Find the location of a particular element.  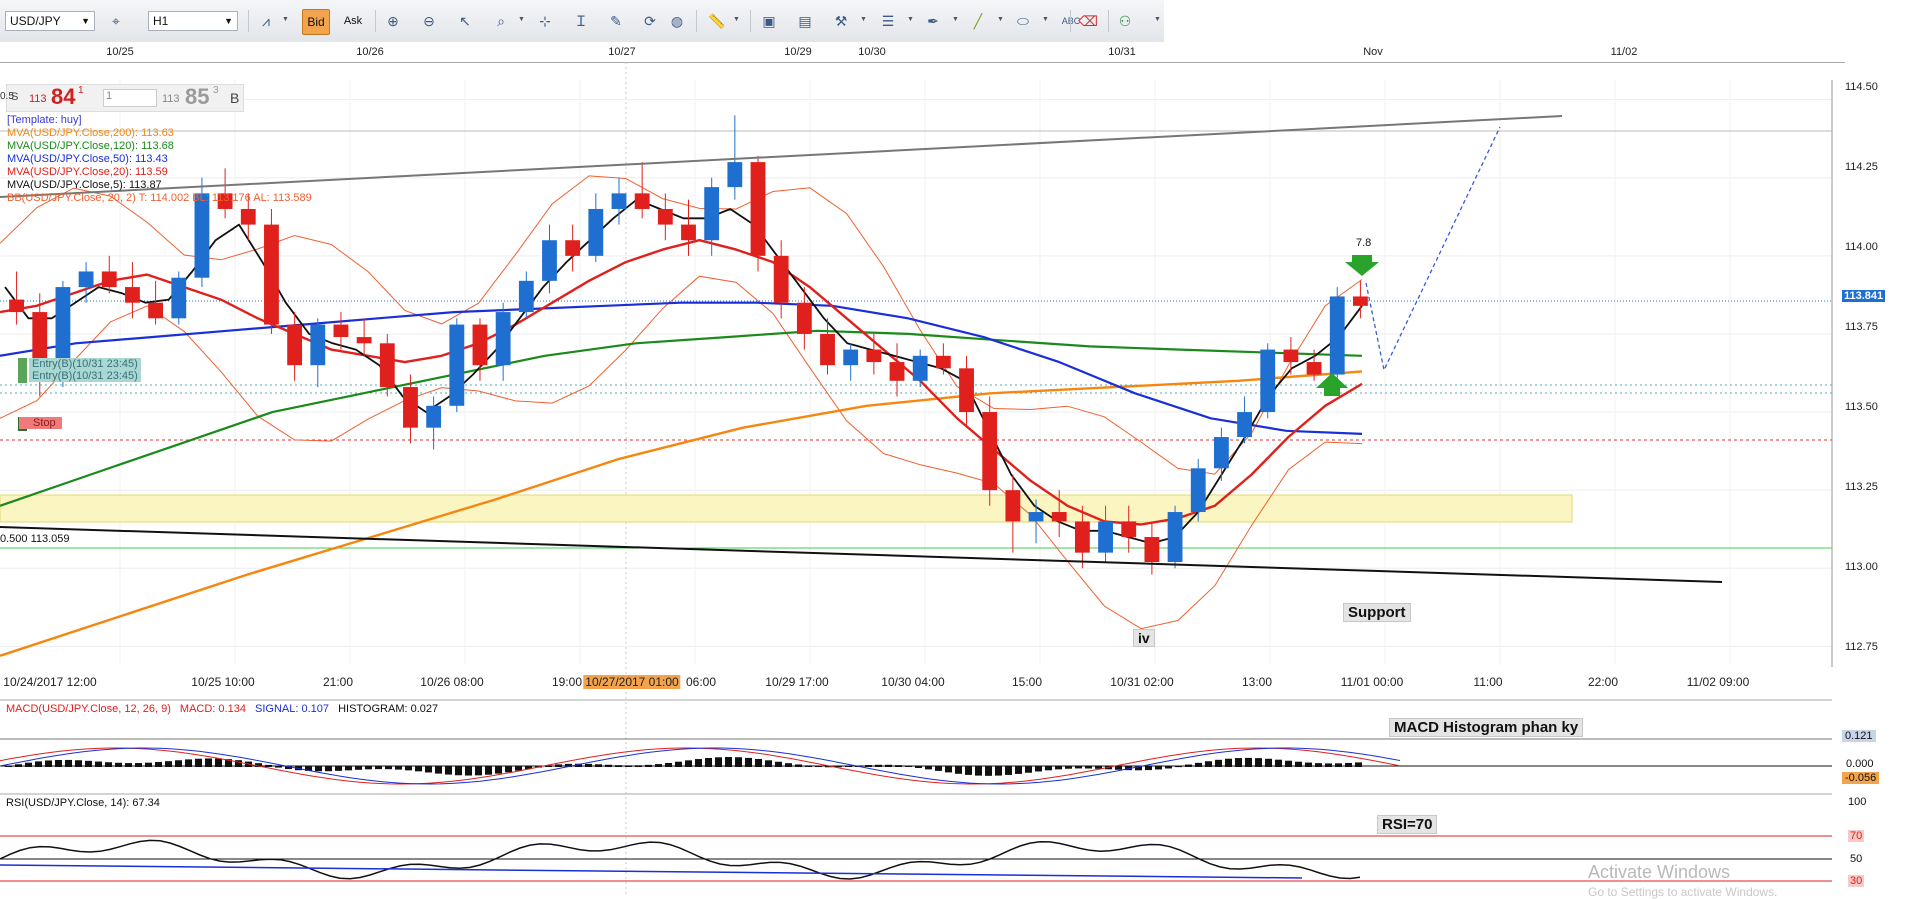

time-label: 11/02 is located at coordinates (1624, 52).